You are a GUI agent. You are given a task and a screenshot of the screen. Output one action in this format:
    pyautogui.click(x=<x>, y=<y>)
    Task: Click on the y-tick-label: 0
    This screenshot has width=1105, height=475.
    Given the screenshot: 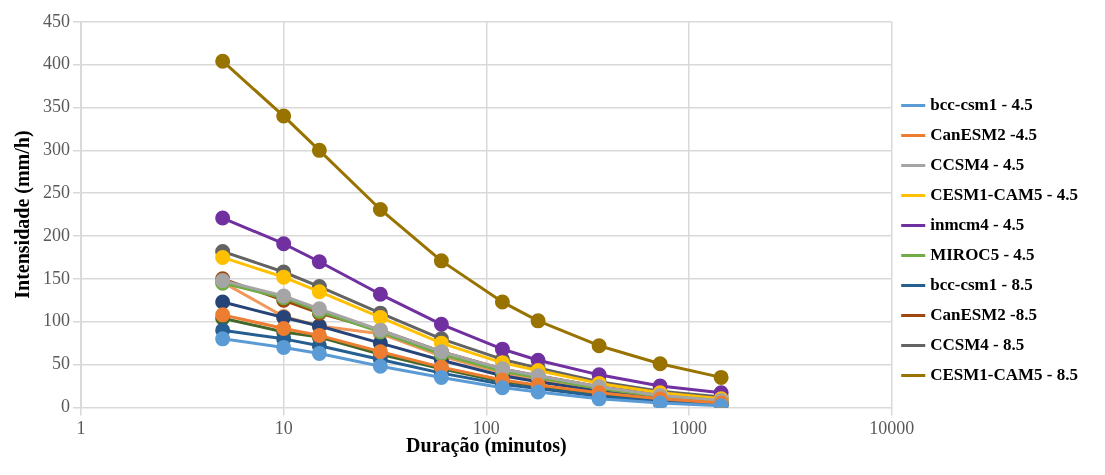 What is the action you would take?
    pyautogui.click(x=65, y=406)
    